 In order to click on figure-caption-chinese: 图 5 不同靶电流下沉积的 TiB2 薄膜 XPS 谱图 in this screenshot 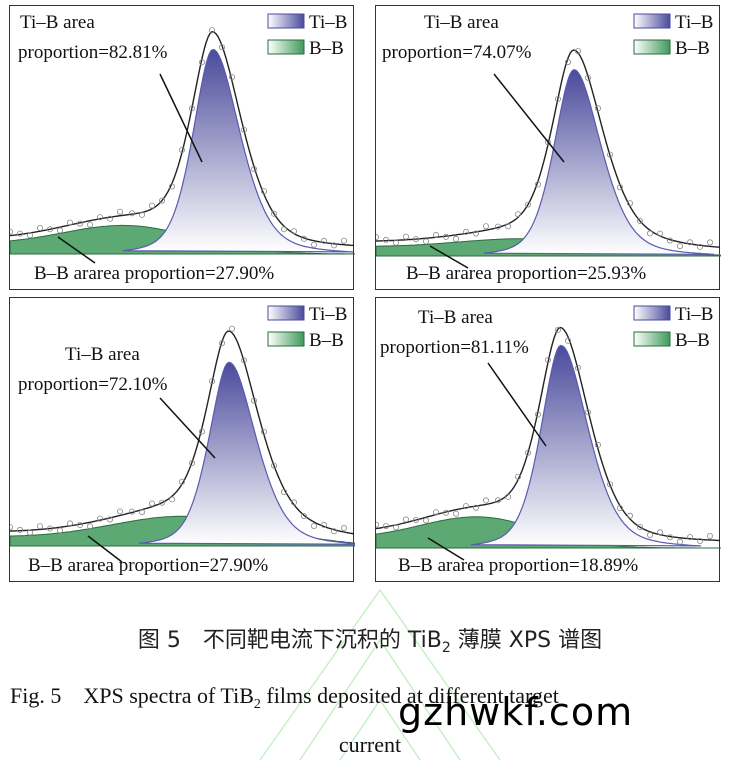, I will do `click(370, 639)`.